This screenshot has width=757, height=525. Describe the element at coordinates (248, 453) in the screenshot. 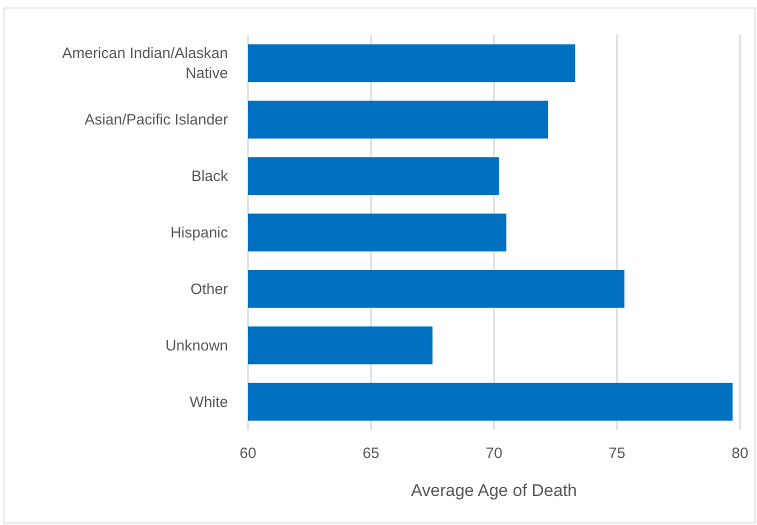

I see `x-tick-label: 60` at that location.